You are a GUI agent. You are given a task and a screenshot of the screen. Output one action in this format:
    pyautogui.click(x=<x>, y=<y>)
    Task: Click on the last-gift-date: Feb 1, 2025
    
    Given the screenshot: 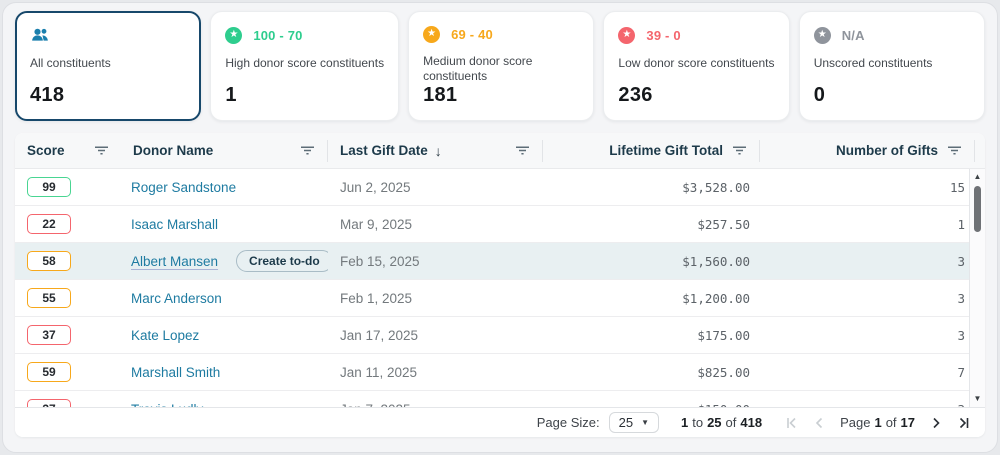 What is the action you would take?
    pyautogui.click(x=376, y=298)
    